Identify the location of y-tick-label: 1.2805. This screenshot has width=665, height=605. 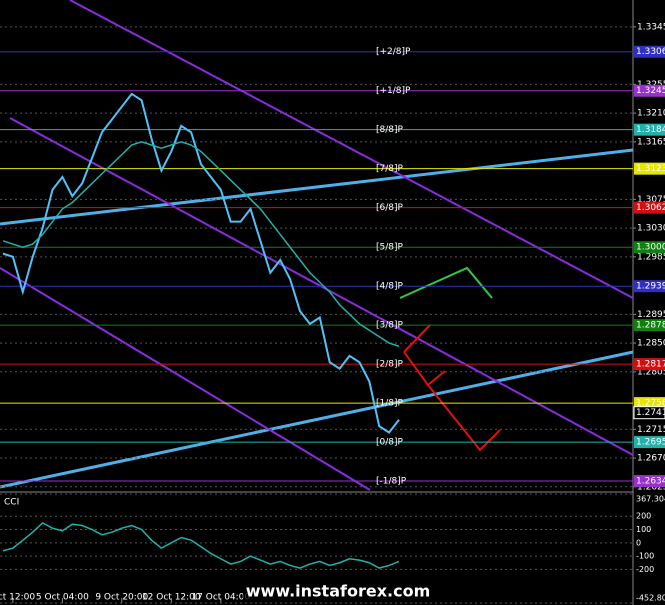
(651, 372).